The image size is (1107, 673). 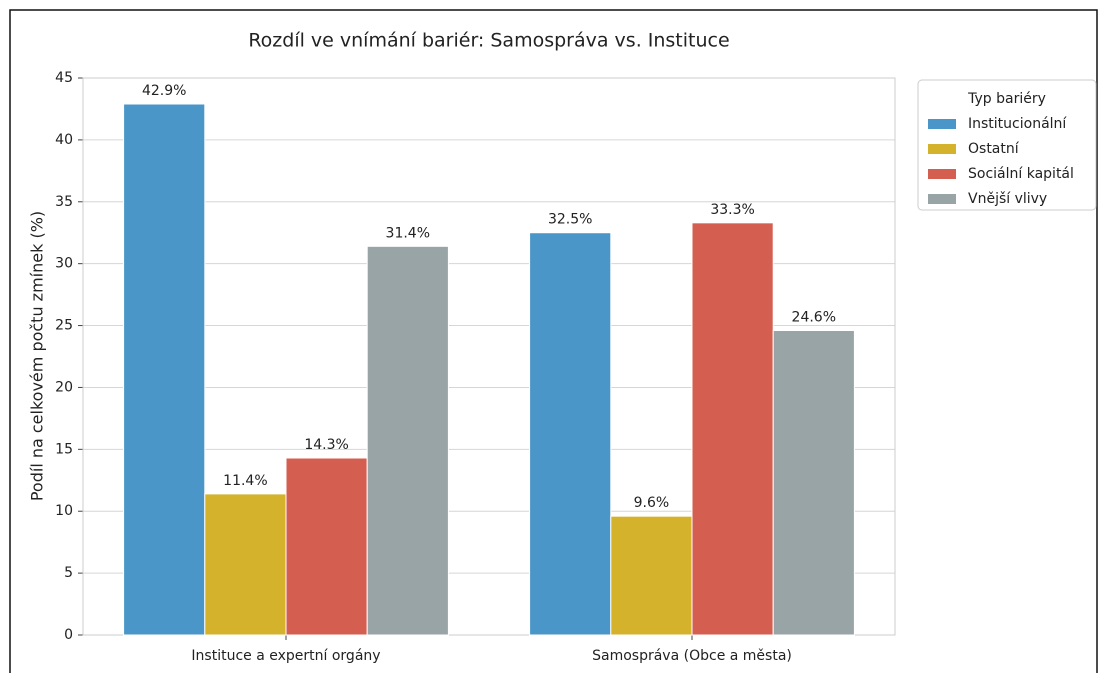 I want to click on y-tick-label: 35, so click(x=64, y=202).